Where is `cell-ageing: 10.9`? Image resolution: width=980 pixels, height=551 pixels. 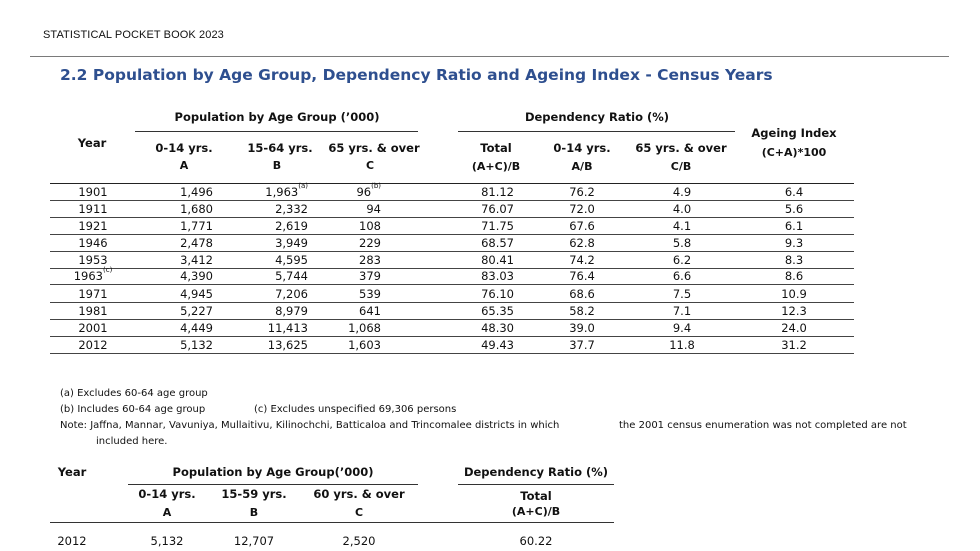
cell-ageing: 10.9 is located at coordinates (794, 294).